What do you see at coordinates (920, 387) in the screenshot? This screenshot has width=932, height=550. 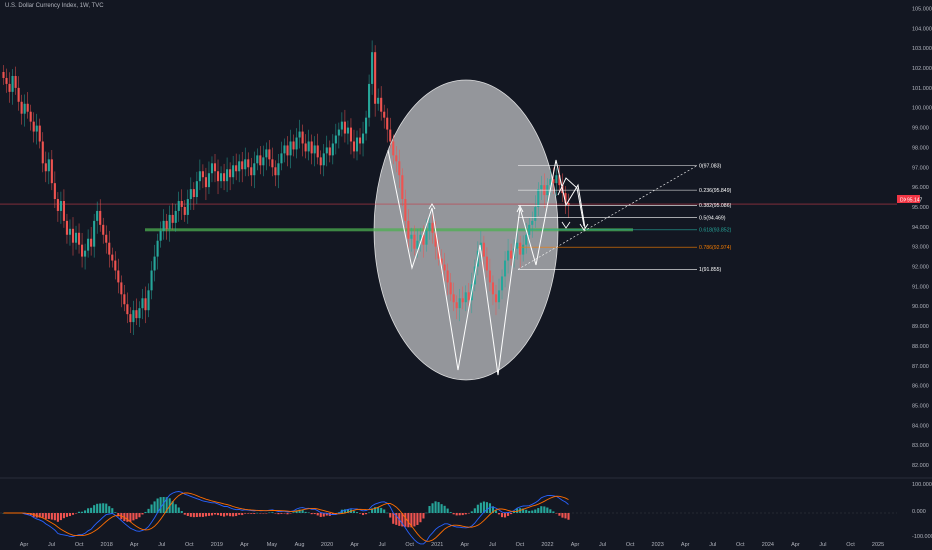 I see `price-axis-label: 86.000` at bounding box center [920, 387].